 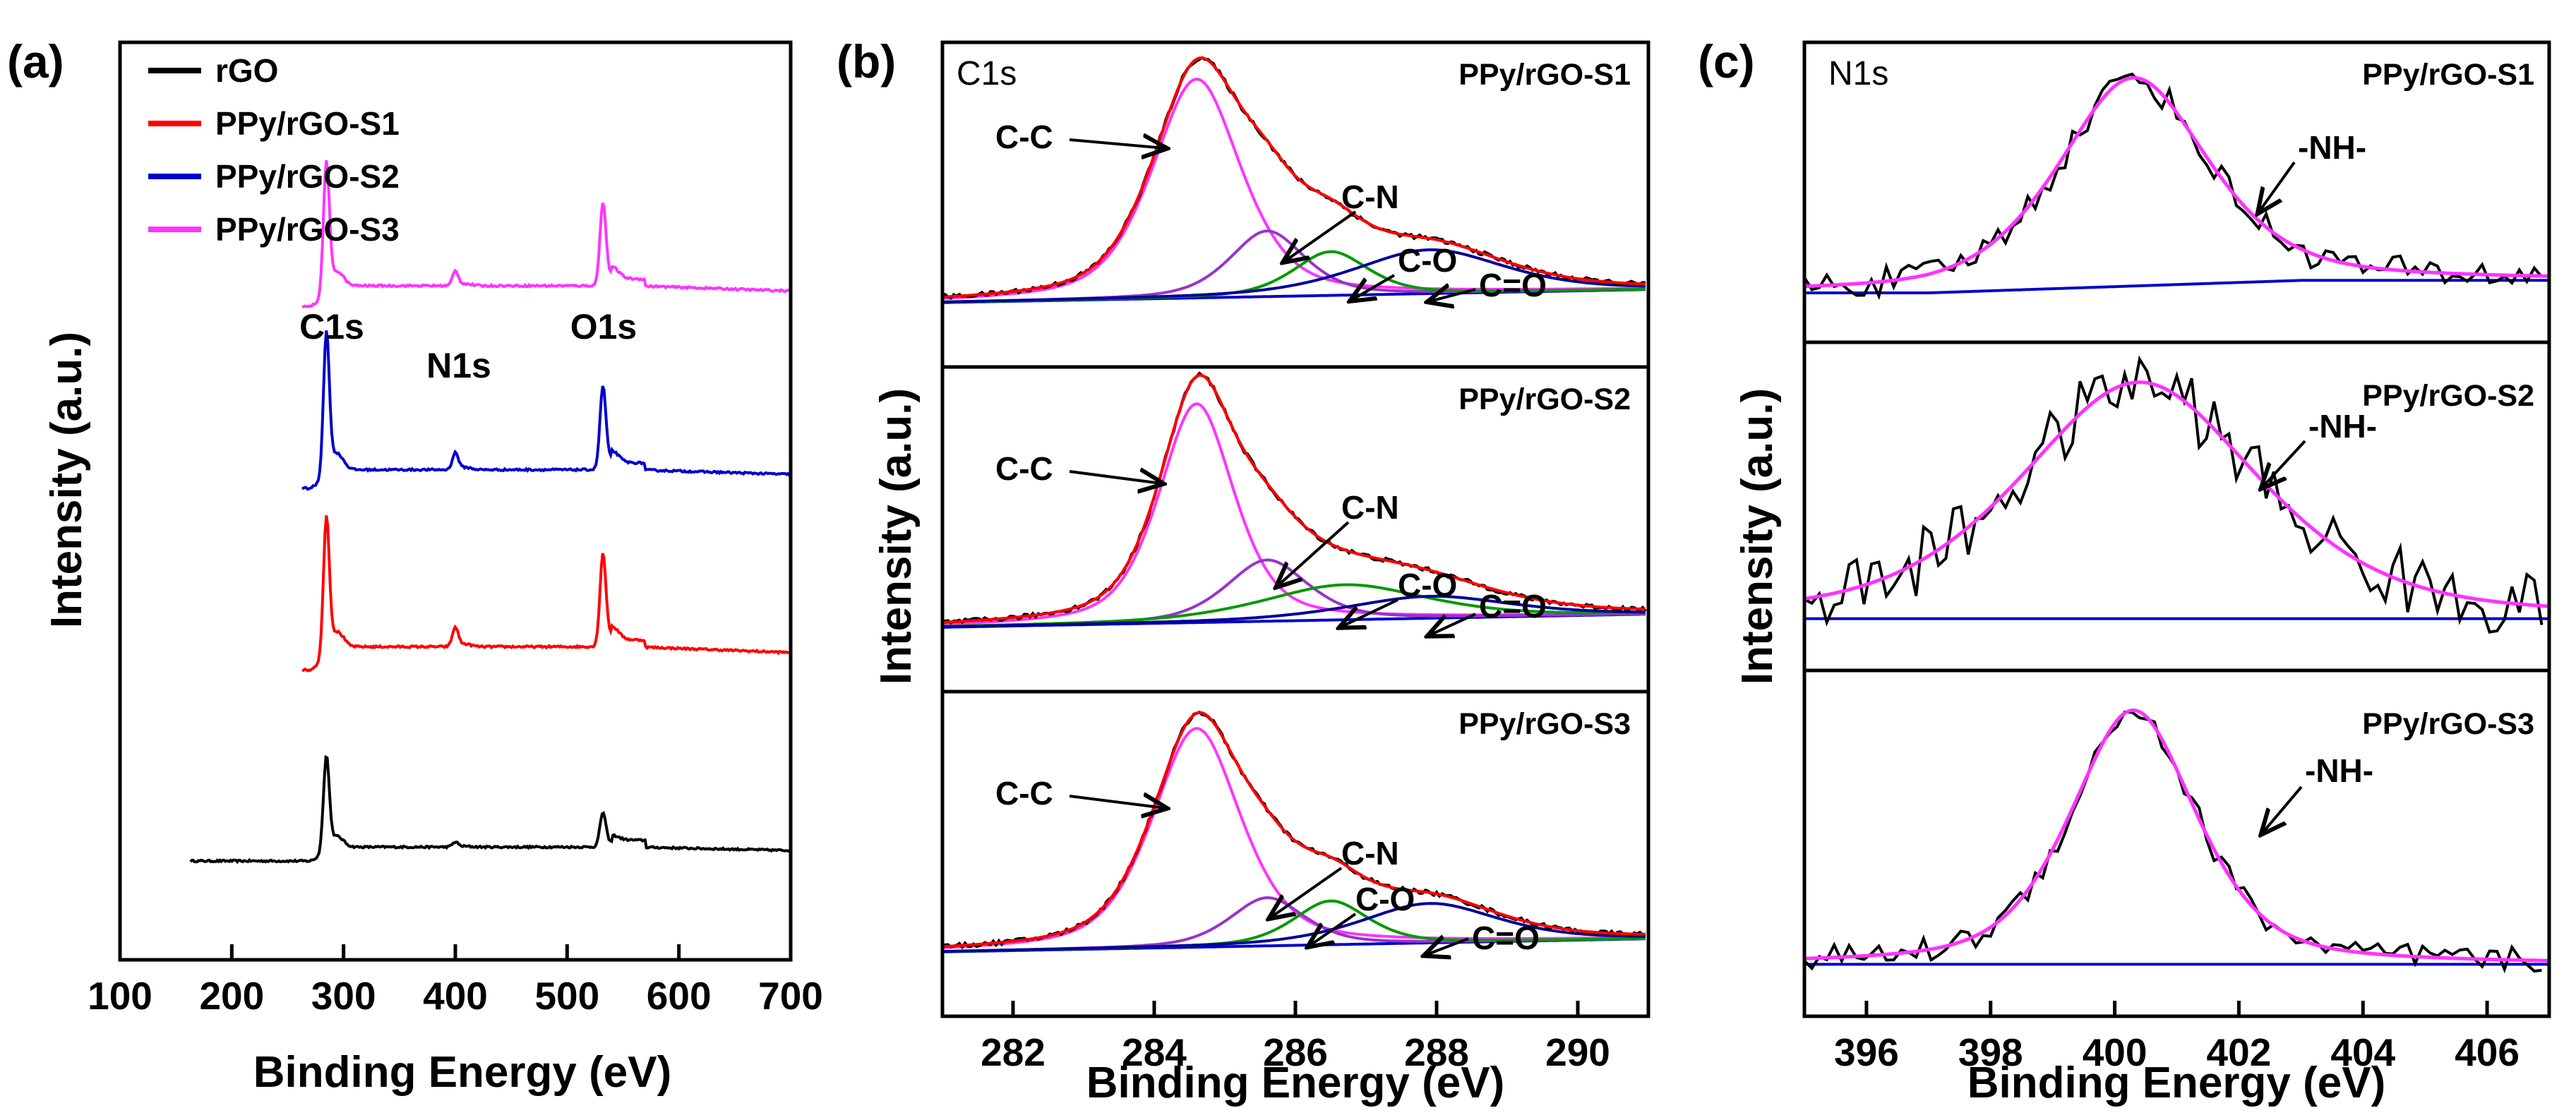 What do you see at coordinates (1436, 1052) in the screenshot?
I see `panel-b-tick-label-288: 288` at bounding box center [1436, 1052].